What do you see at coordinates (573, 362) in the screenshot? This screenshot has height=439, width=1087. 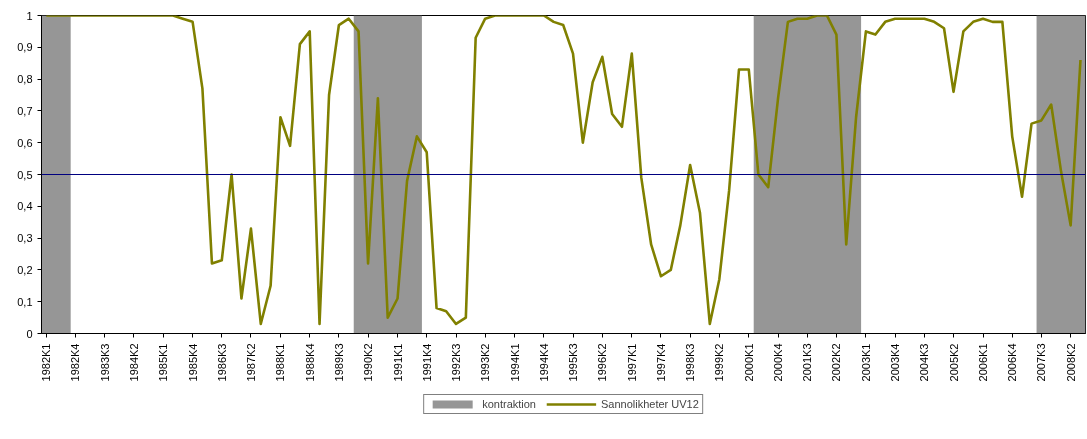 I see `x-tick-label: 1995K3` at bounding box center [573, 362].